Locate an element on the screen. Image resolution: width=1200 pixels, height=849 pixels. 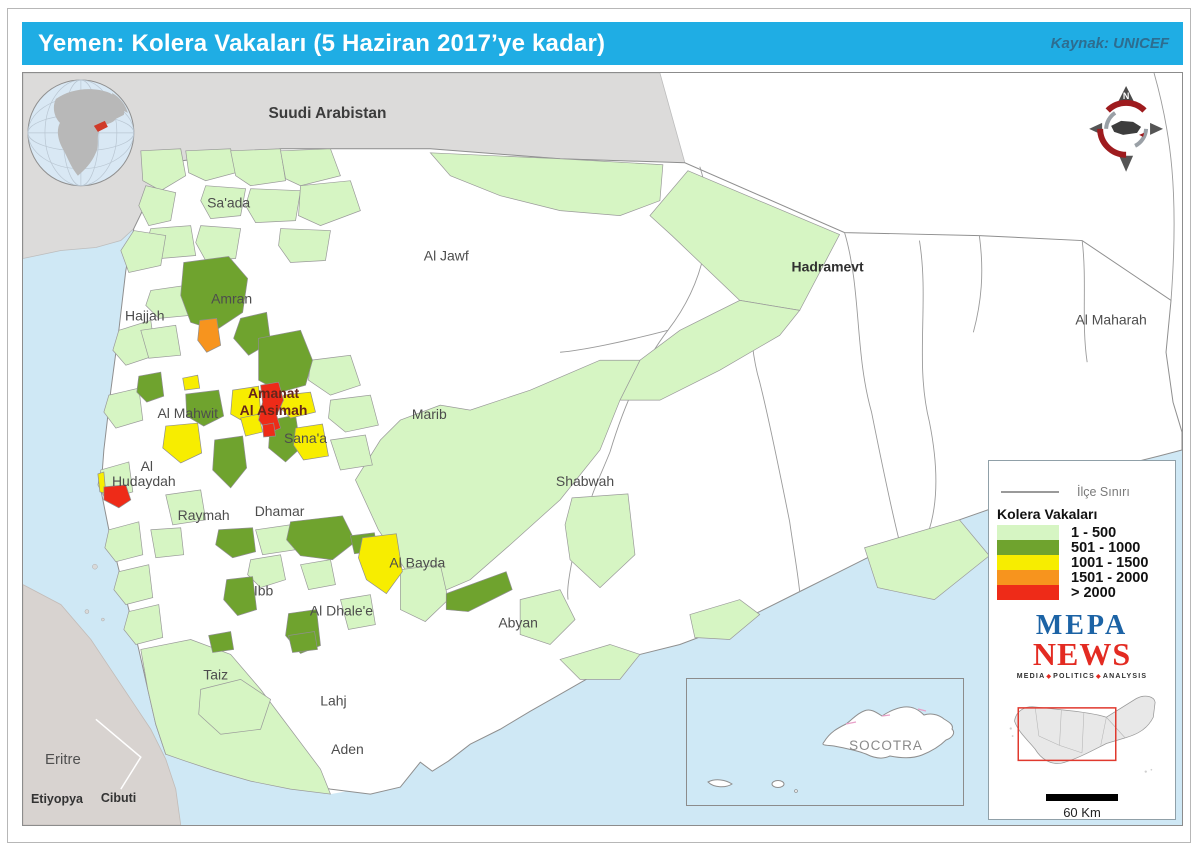
map-label-al-hudaydah-line1: Al is located at coordinates (147, 466).